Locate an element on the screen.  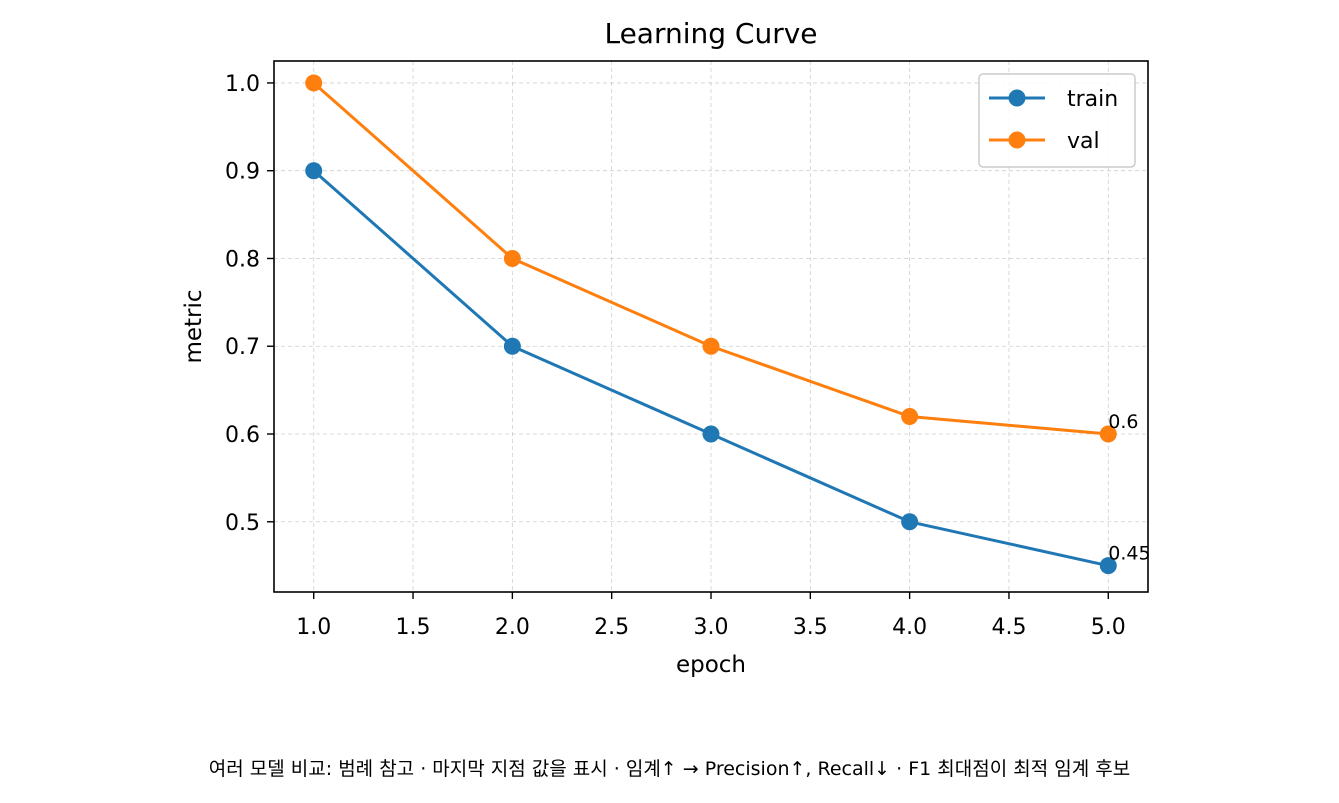
x-tick-label: 1.5 is located at coordinates (413, 627).